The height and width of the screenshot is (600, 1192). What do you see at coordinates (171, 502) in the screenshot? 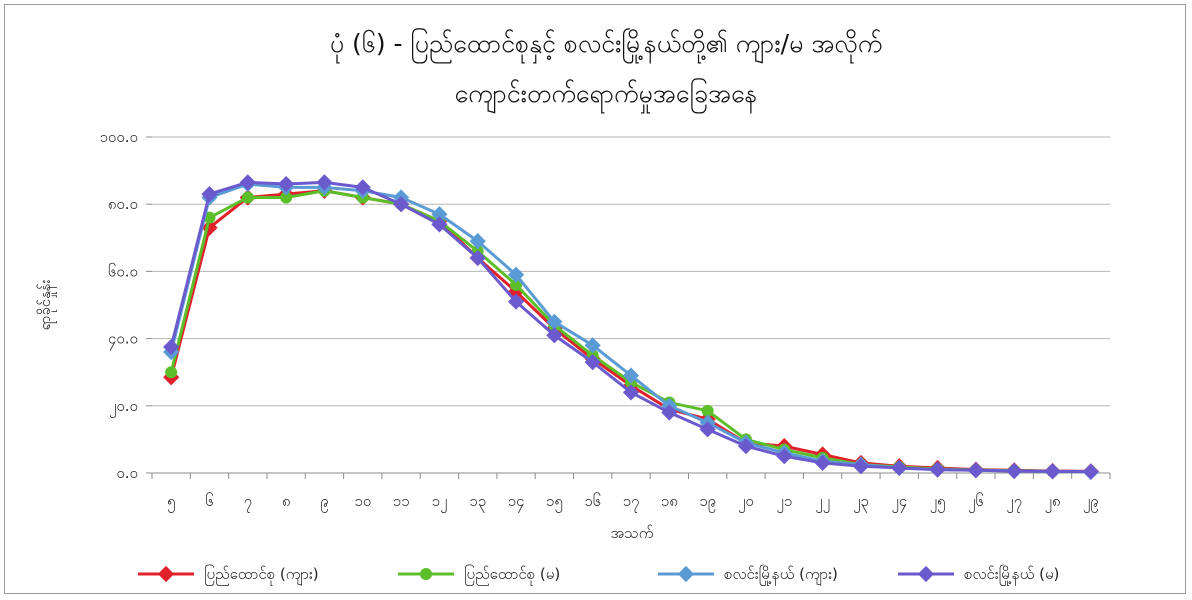
I see `x-tick-label: ၅` at bounding box center [171, 502].